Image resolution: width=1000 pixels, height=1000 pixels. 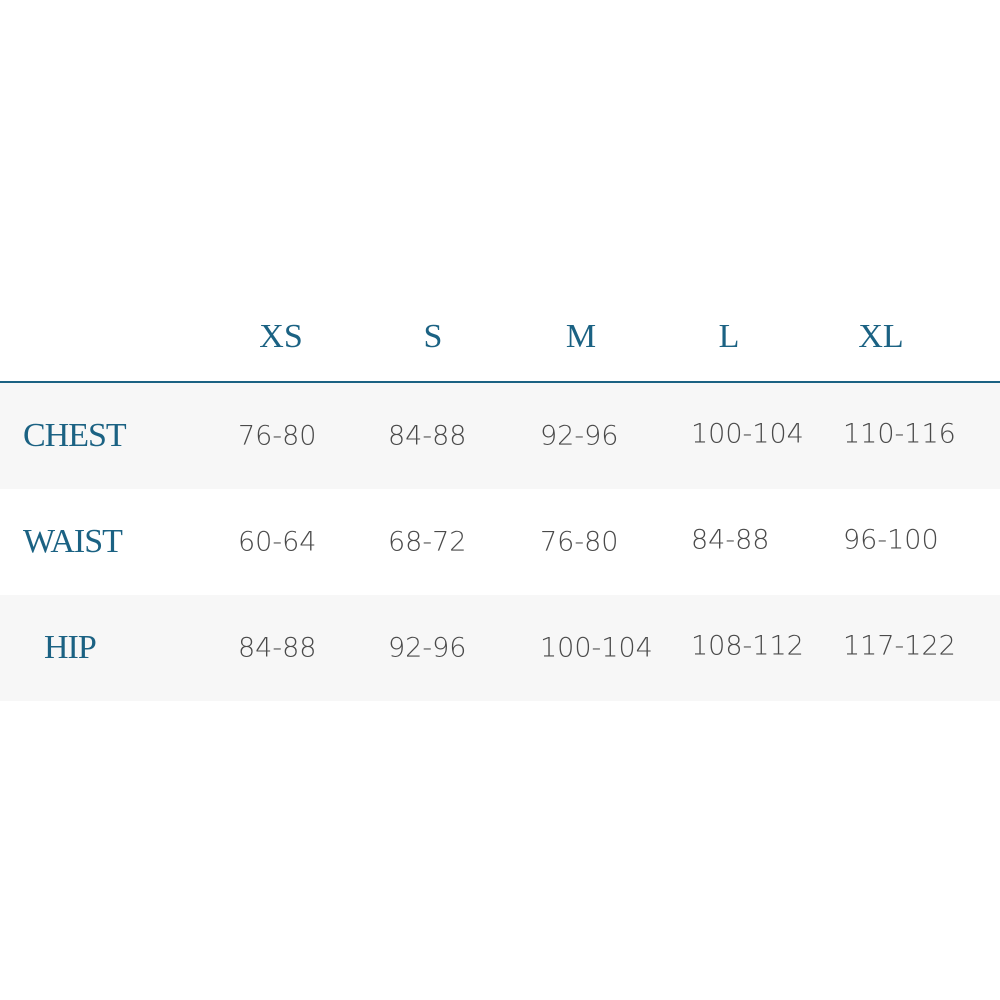 What do you see at coordinates (891, 540) in the screenshot?
I see `cell: 96-100` at bounding box center [891, 540].